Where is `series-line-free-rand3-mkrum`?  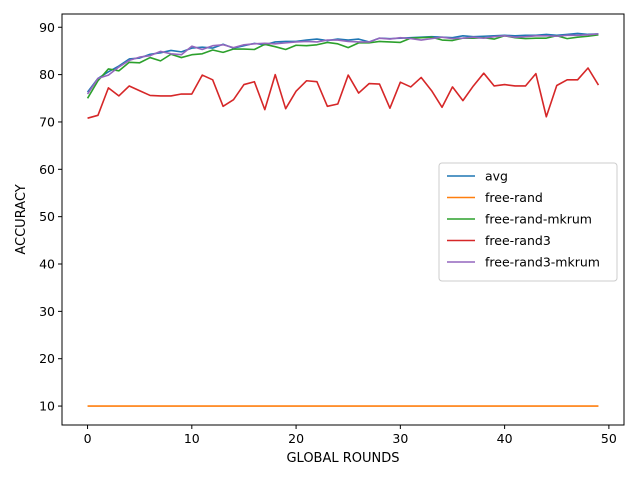 series-line-free-rand3-mkrum is located at coordinates (342, 64).